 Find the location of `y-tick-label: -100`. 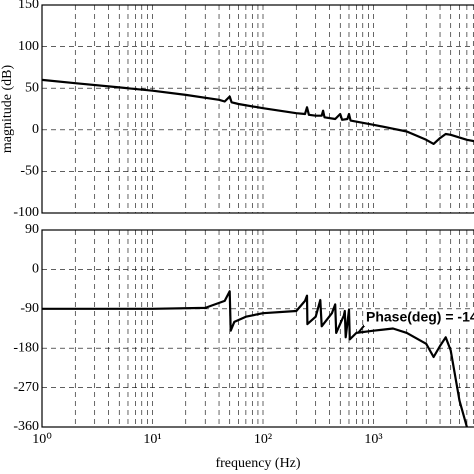

y-tick-label: -100 is located at coordinates (26, 212).